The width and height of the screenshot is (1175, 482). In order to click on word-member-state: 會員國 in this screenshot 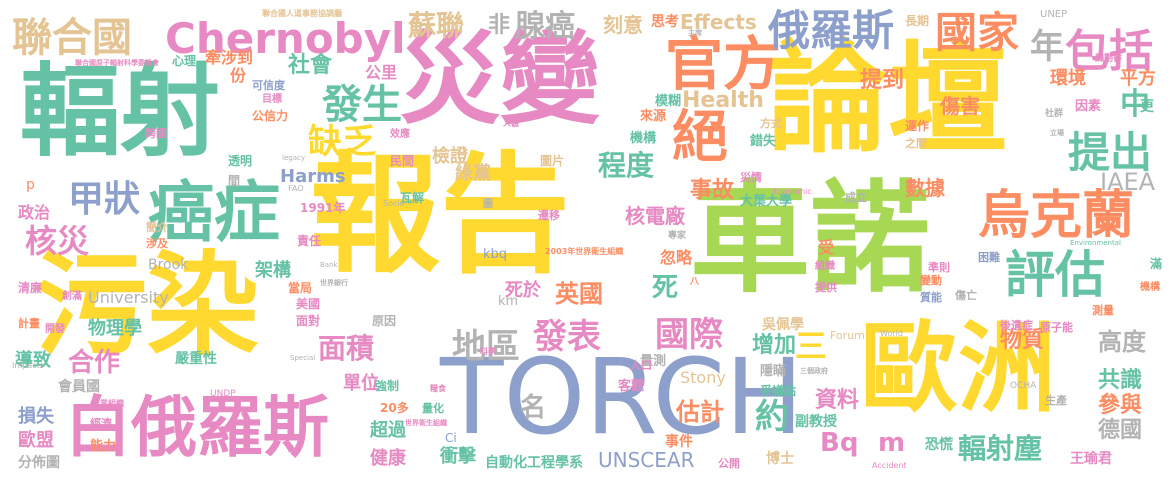, I will do `click(79, 387)`.